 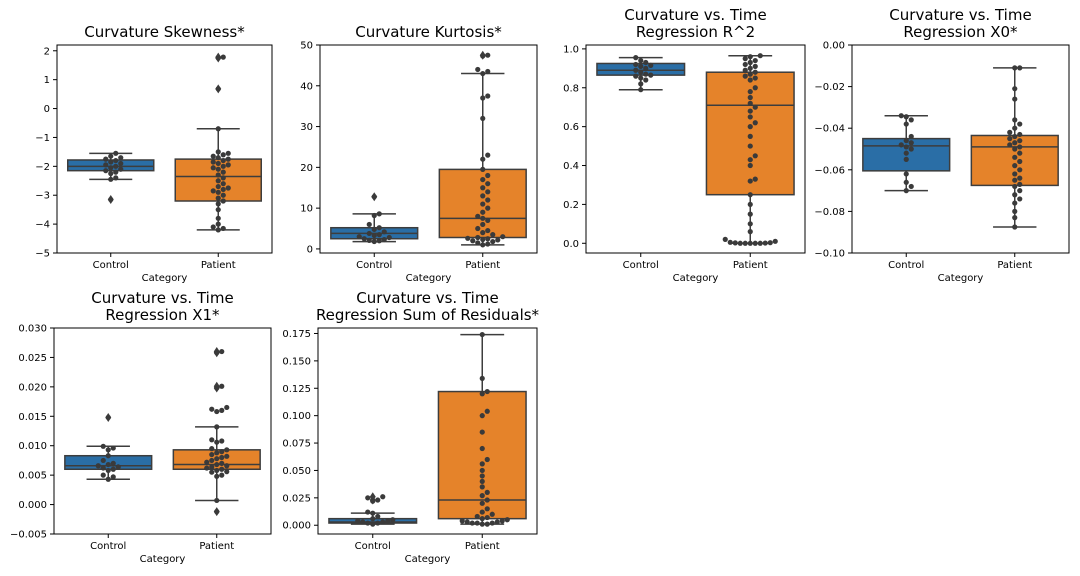 What do you see at coordinates (372, 497) in the screenshot?
I see `outlier-marker` at bounding box center [372, 497].